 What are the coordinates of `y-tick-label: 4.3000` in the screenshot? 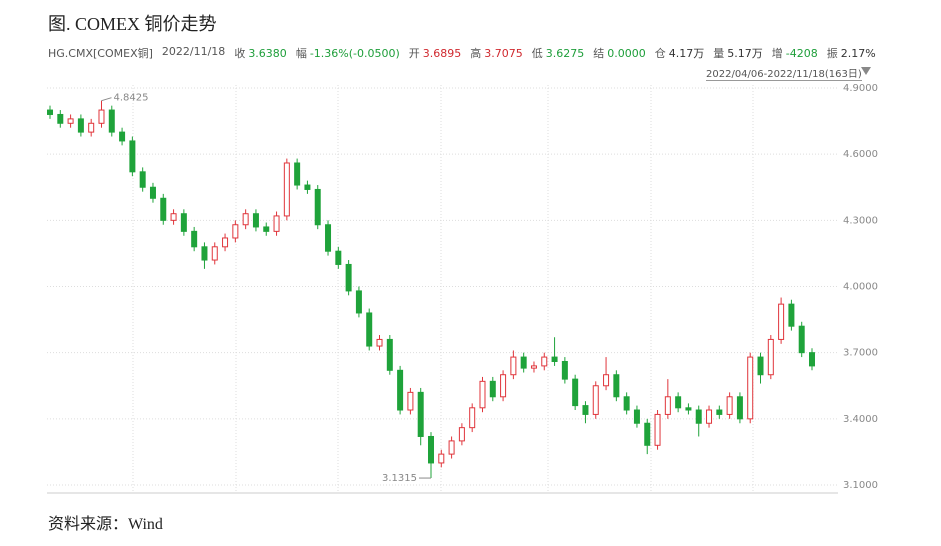 It's located at (860, 220).